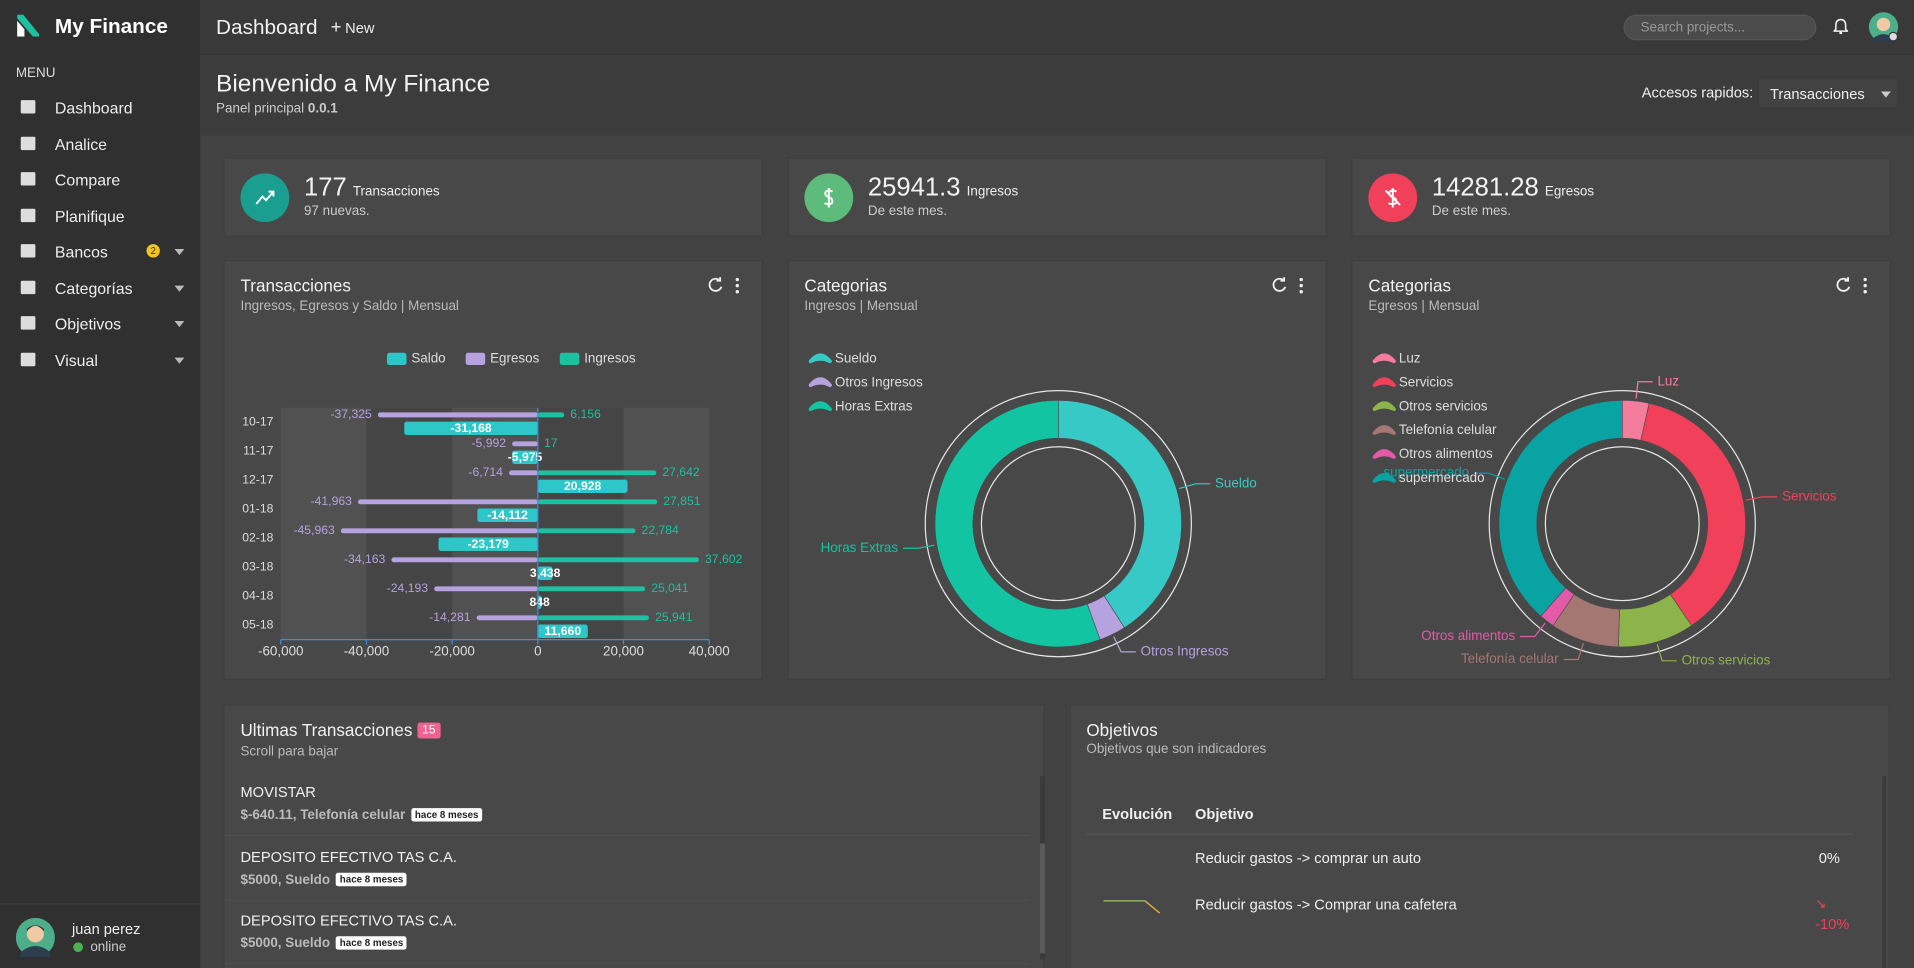 Image resolution: width=1914 pixels, height=968 pixels. I want to click on column-header: Evolución, so click(1137, 814).